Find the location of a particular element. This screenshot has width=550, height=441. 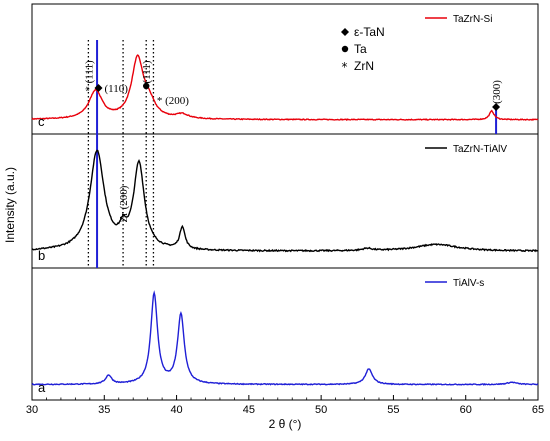

panel-tag: a is located at coordinates (42, 387).